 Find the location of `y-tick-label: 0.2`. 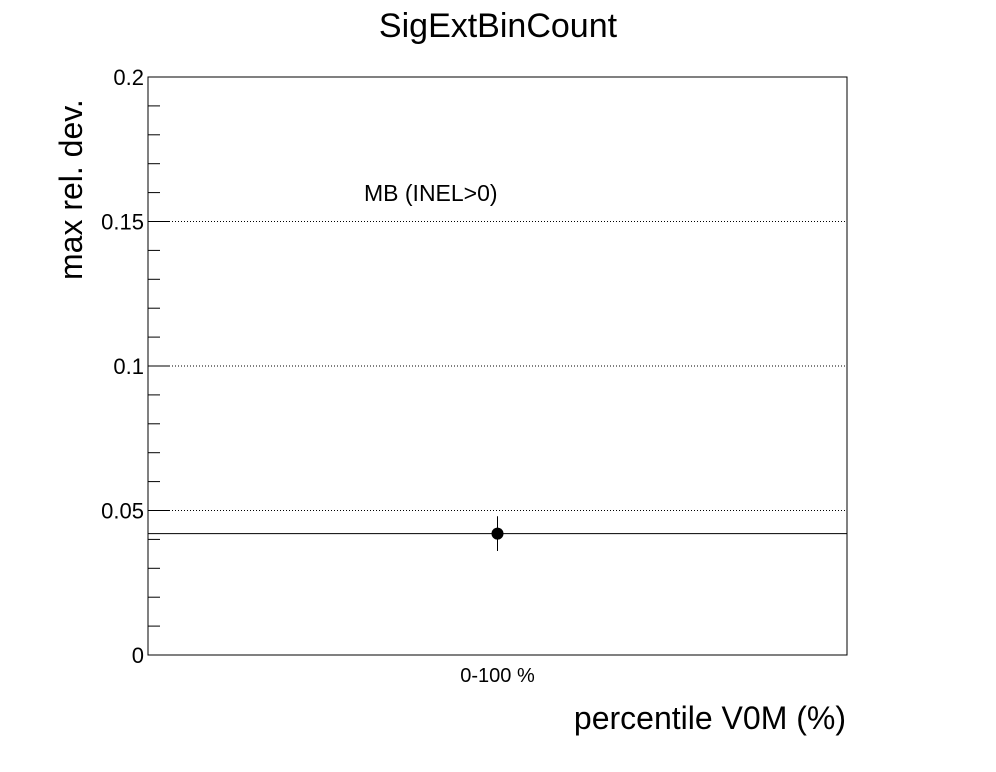

y-tick-label: 0.2 is located at coordinates (128, 77).